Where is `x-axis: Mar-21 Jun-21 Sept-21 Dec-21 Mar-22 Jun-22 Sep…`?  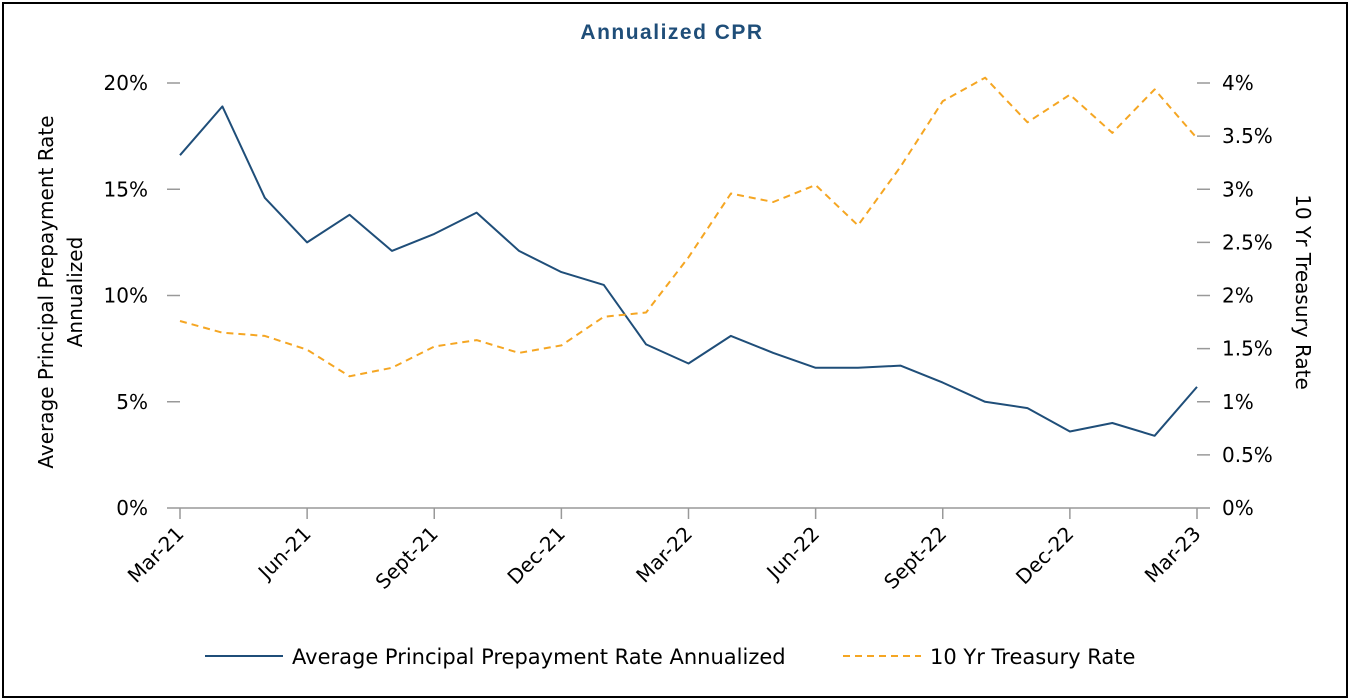 x-axis: Mar-21 Jun-21 Sept-21 Dec-21 Mar-22 Jun-22 Sep… is located at coordinates (664, 550).